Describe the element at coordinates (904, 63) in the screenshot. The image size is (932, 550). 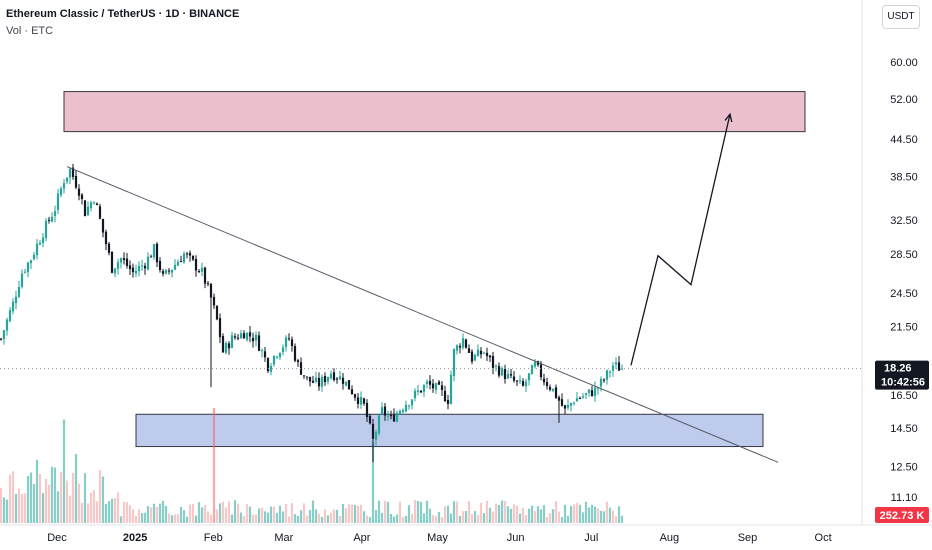
I see `y-tick-label: 60.00` at that location.